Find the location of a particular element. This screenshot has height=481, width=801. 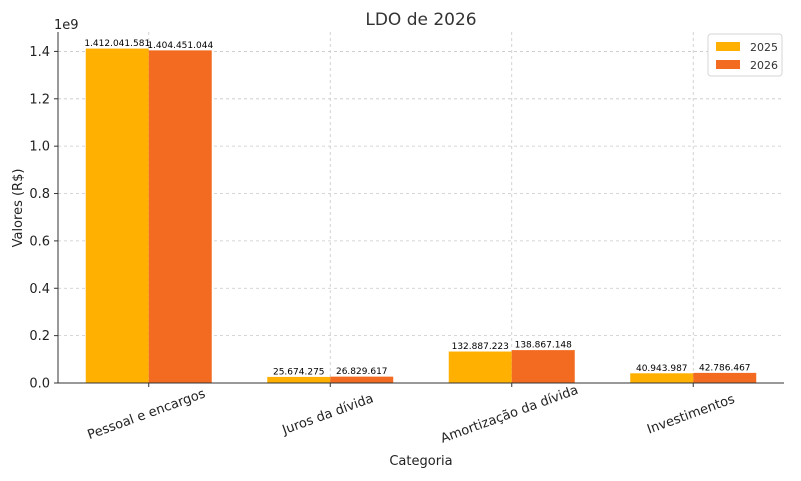

y-tick-label: 0.0 is located at coordinates (39, 384).